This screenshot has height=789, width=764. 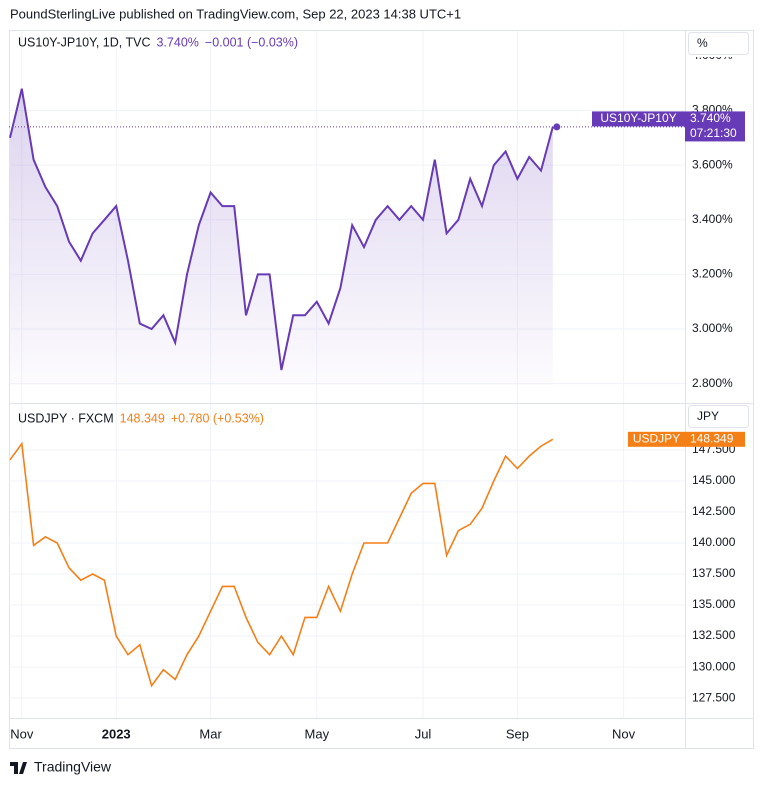 What do you see at coordinates (713, 133) in the screenshot?
I see `countdown: 07:21:30` at bounding box center [713, 133].